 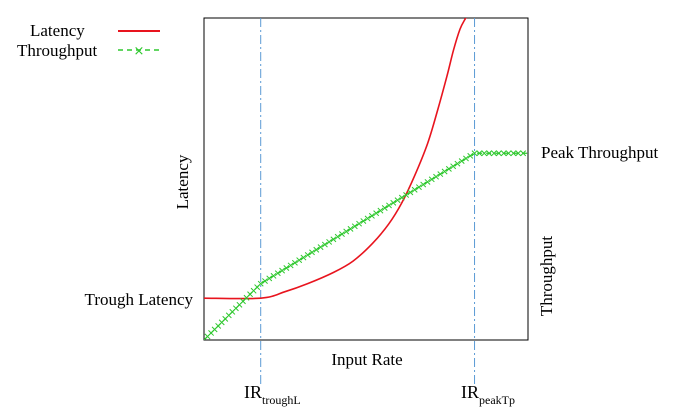 What do you see at coordinates (272, 394) in the screenshot?
I see `vline-label-ir-troughl: IRtroughL` at bounding box center [272, 394].